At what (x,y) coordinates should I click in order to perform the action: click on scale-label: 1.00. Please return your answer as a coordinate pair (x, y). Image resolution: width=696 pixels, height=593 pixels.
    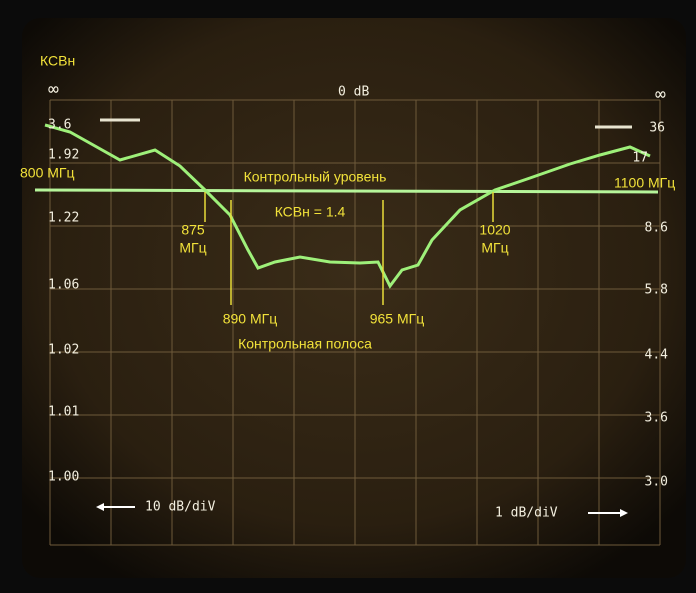
    Looking at the image, I should click on (63, 477).